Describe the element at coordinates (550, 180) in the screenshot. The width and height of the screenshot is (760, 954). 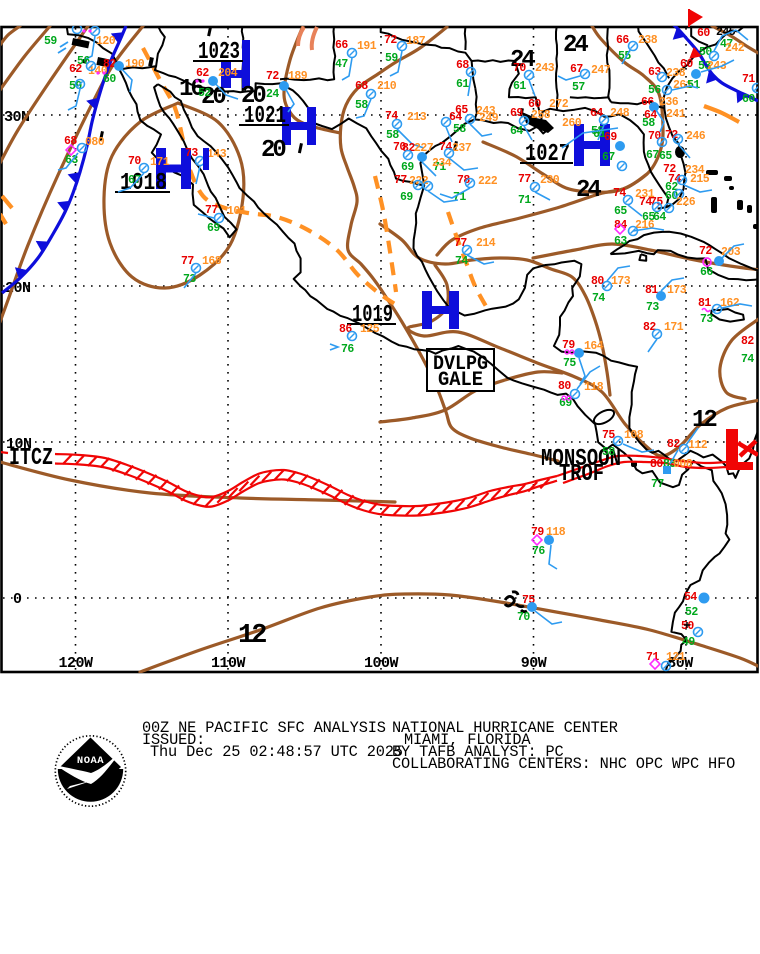
I see `svg-text: 230` at that location.